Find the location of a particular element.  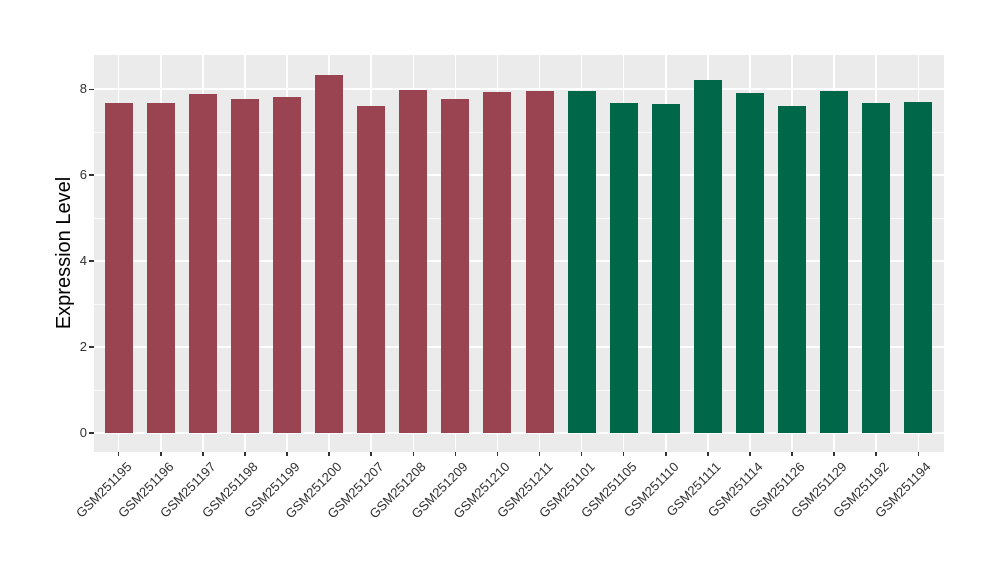

x-tick-GSM251110 is located at coordinates (666, 453).